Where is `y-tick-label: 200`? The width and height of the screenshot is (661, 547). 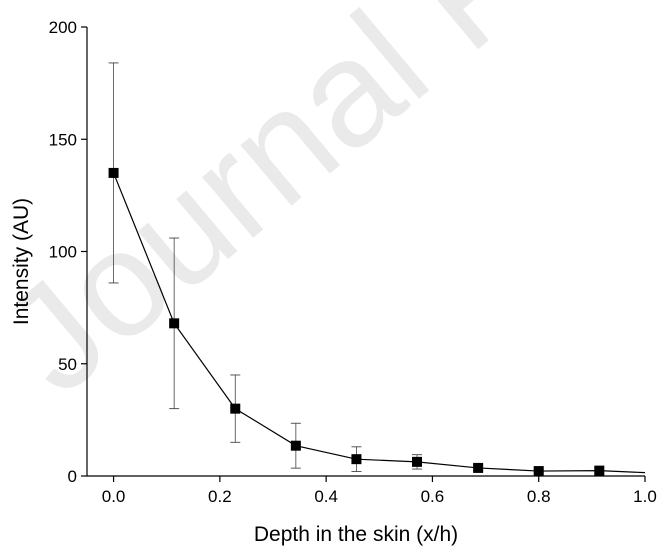 y-tick-label: 200 is located at coordinates (63, 27).